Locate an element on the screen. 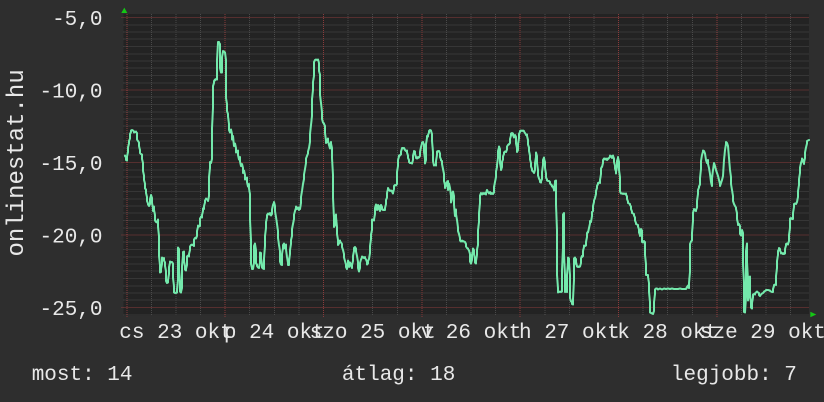 This screenshot has width=824, height=402. svg-text: sze 29 okt is located at coordinates (762, 333).